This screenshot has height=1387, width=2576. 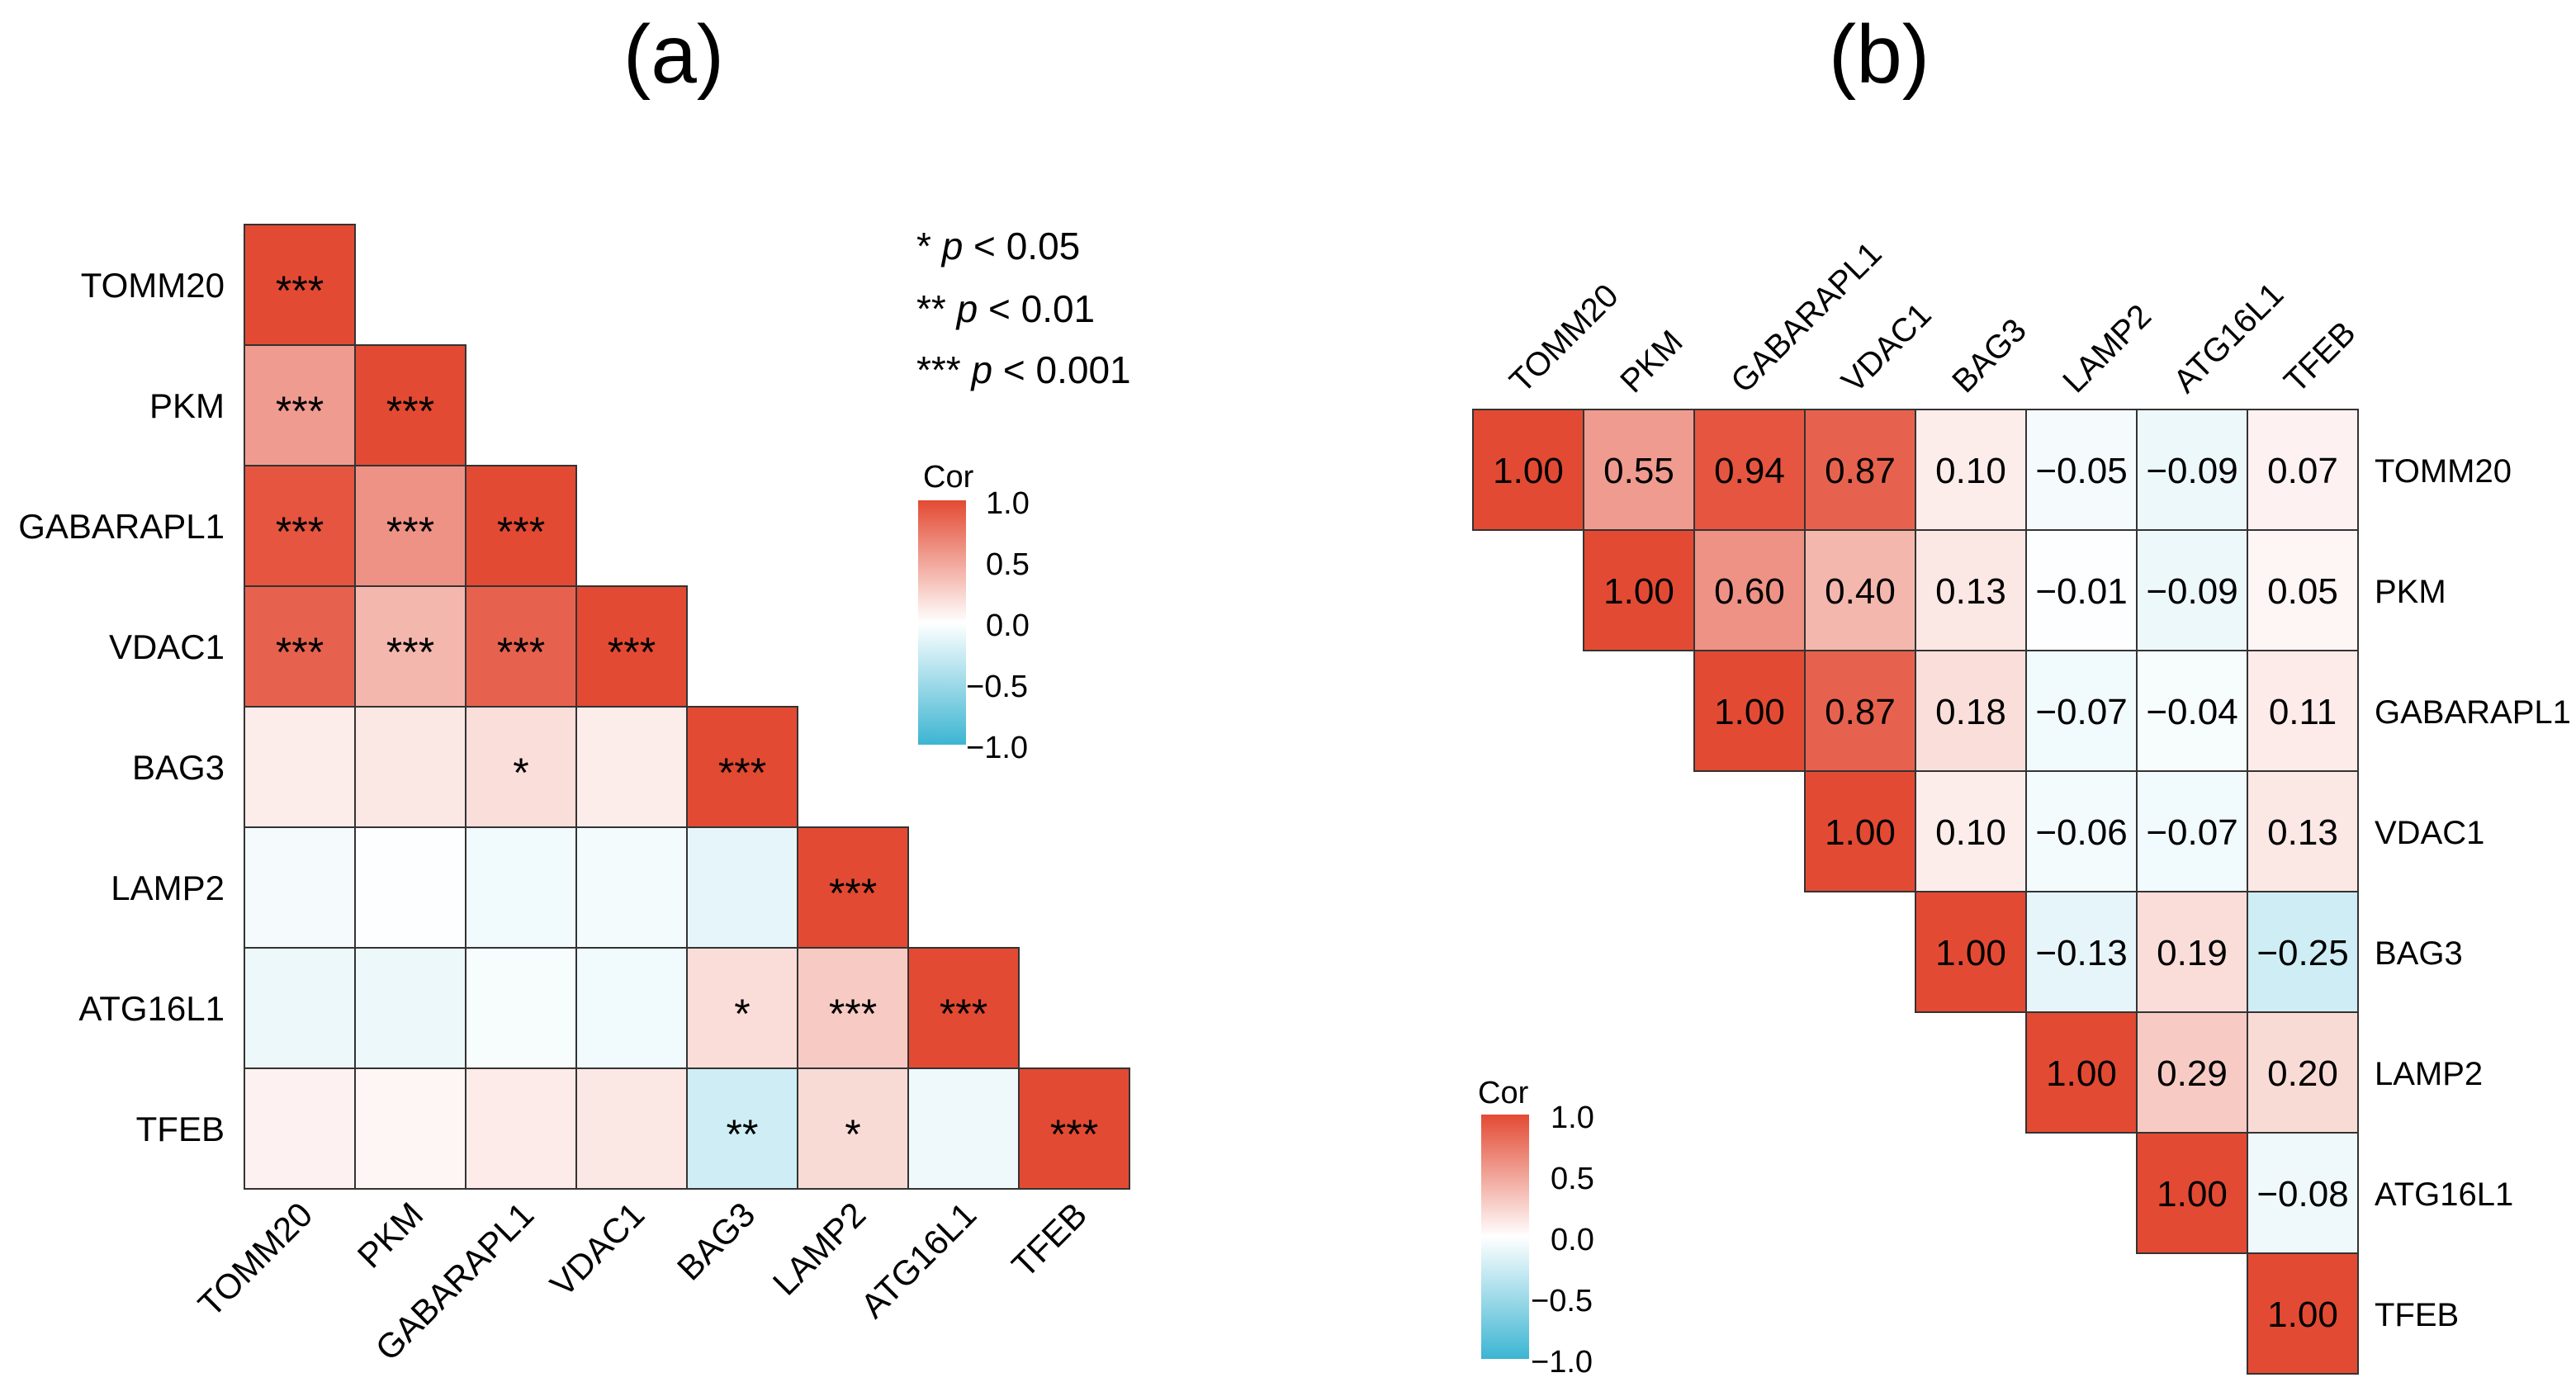 What do you see at coordinates (1572, 1240) in the screenshot?
I see `panel-b-colorbar-tick: 0.0` at bounding box center [1572, 1240].